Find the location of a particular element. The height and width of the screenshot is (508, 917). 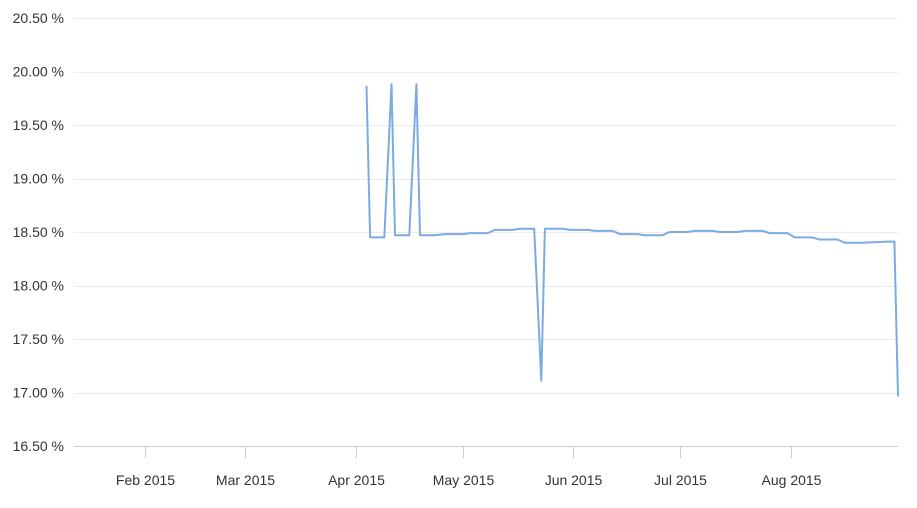

y-tick-label: 20.50 % is located at coordinates (38, 18).